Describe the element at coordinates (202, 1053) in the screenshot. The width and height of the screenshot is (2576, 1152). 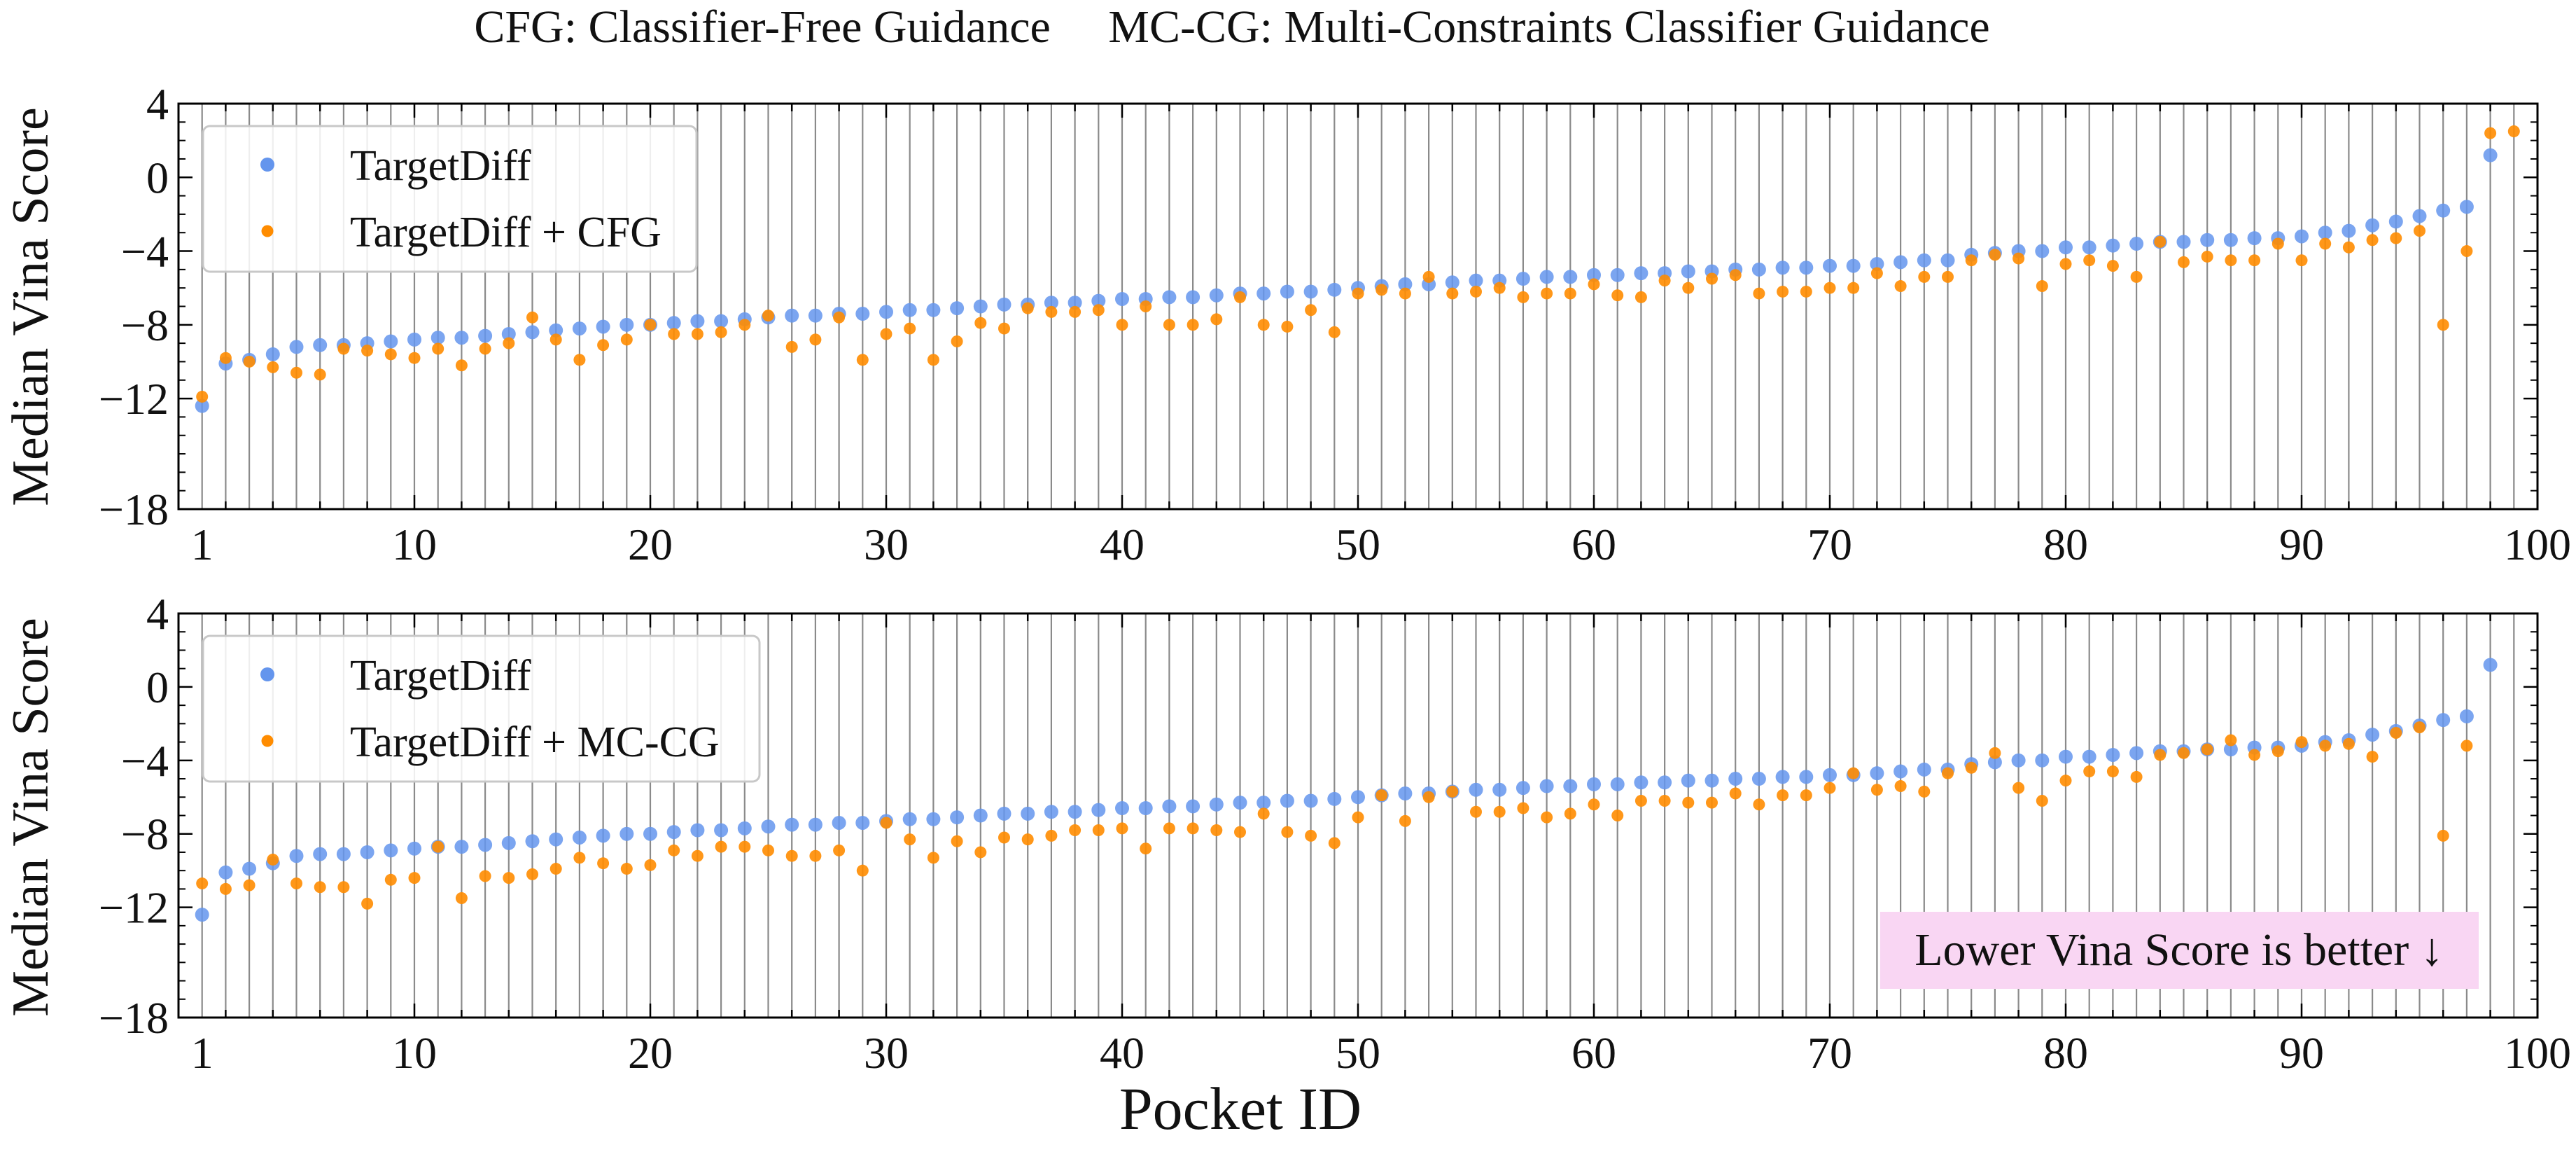
I see `x-tick-label: 1` at that location.